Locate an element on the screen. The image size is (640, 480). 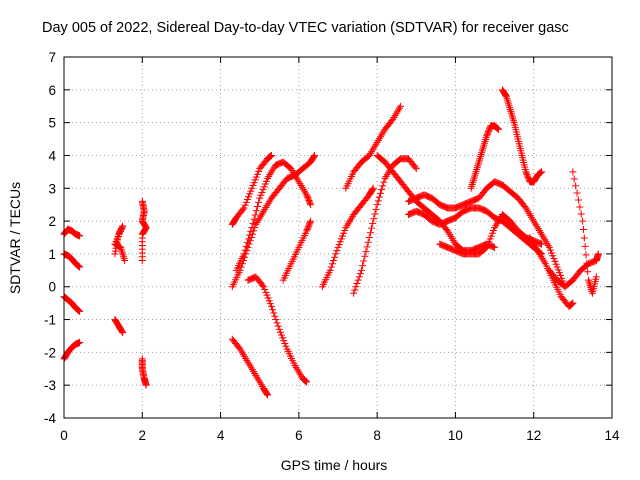
y-tick-label: -2 is located at coordinates (50, 352).